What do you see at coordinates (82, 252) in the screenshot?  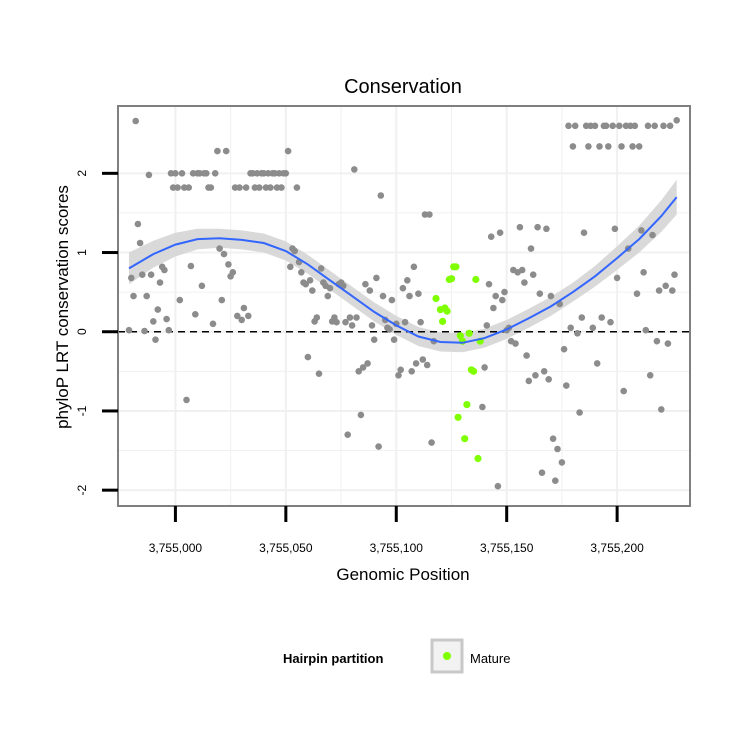 I see `y-tick-label: 1` at bounding box center [82, 252].